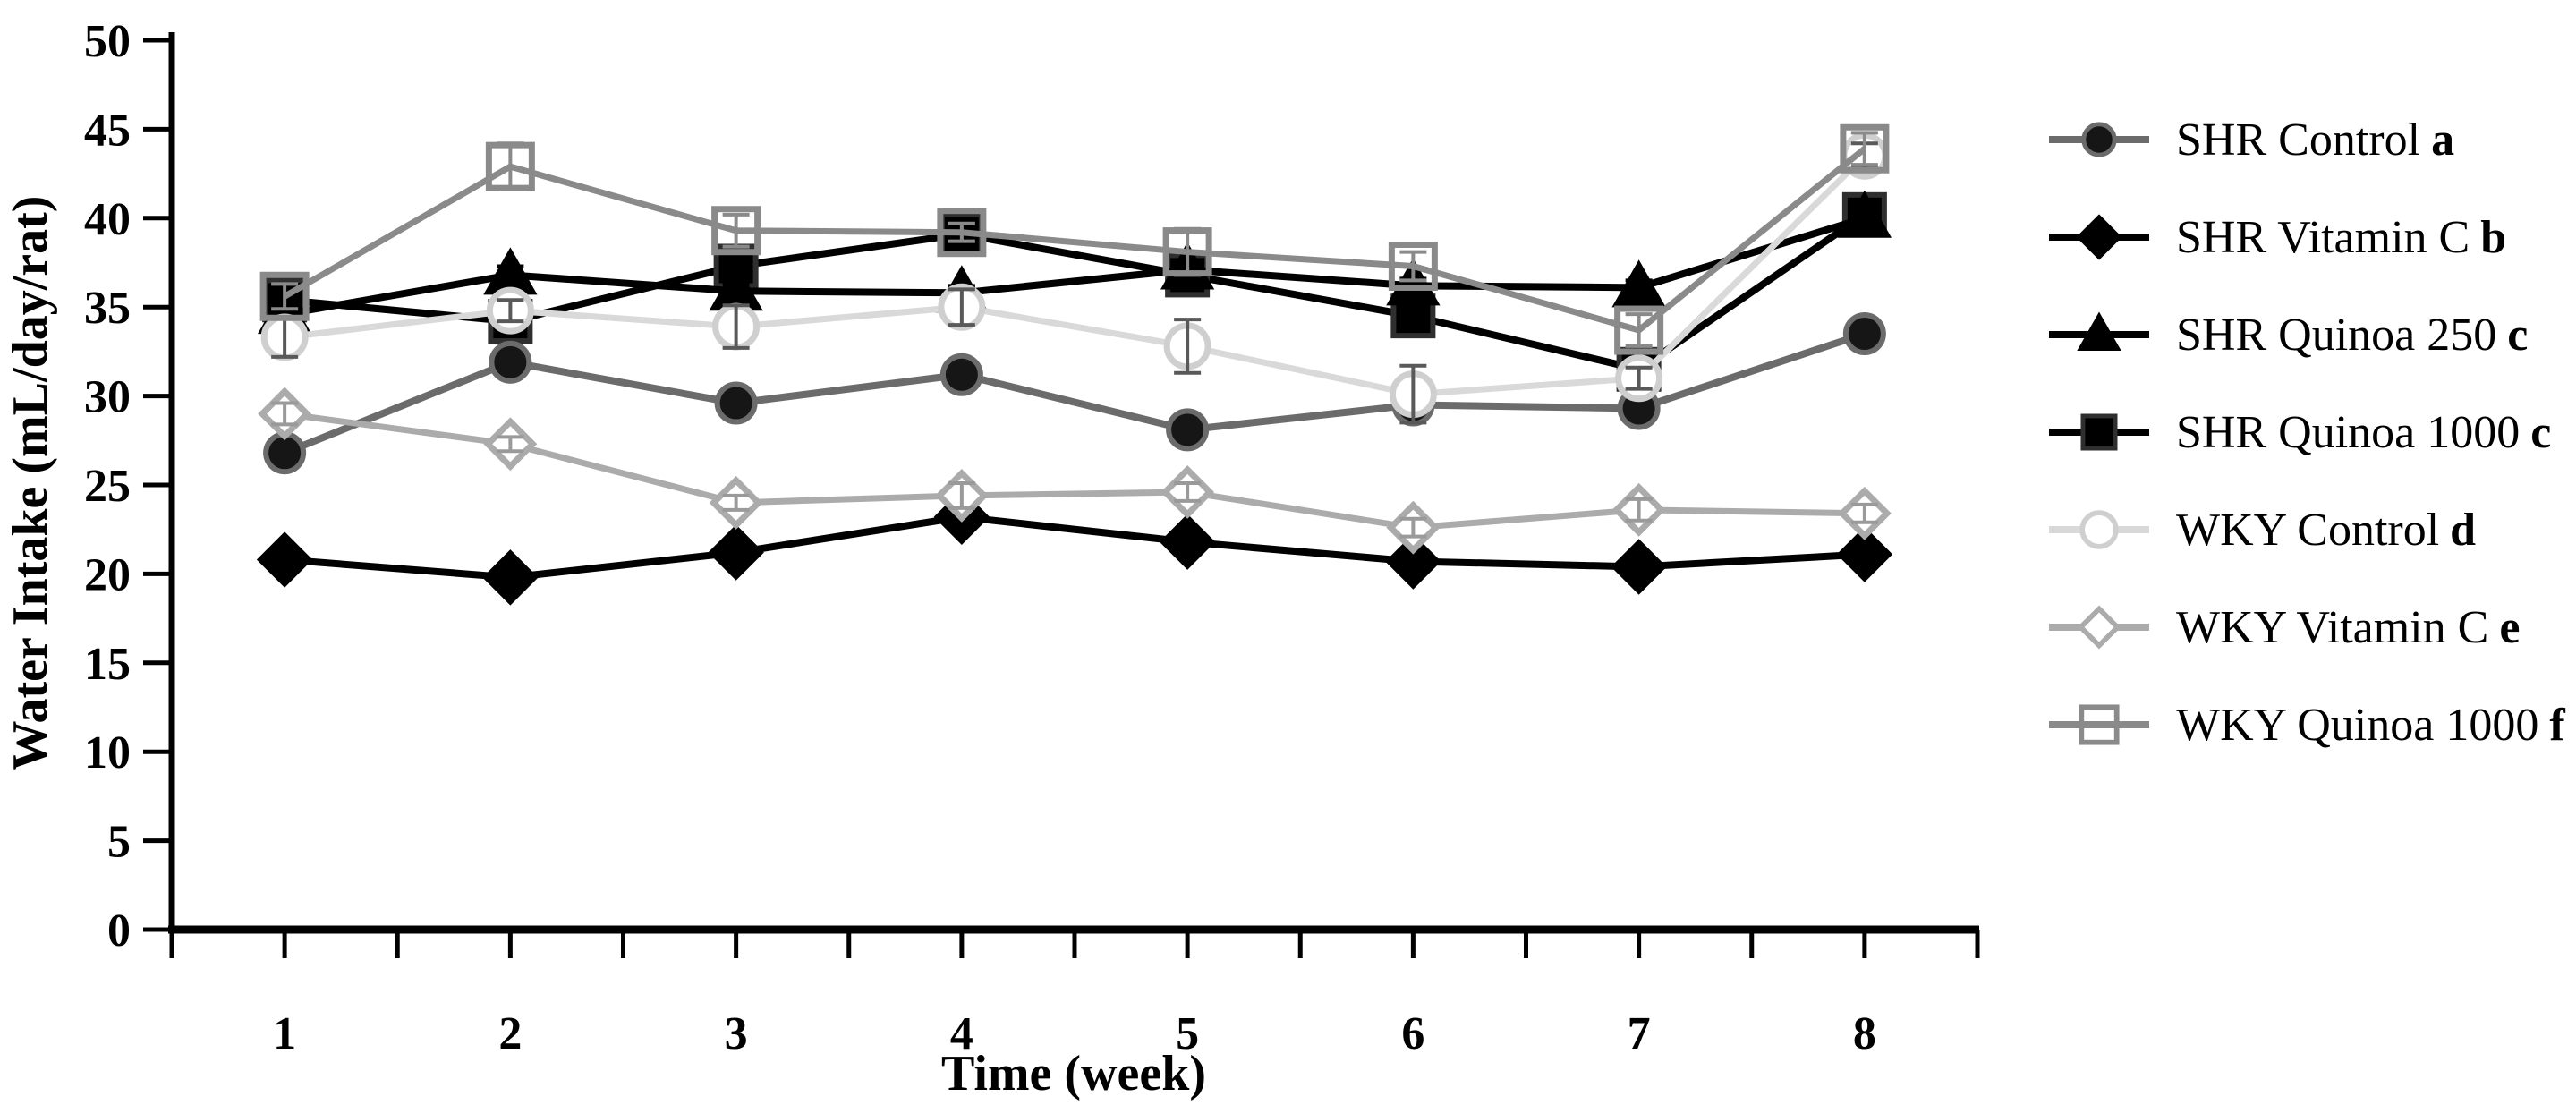 This screenshot has width=2576, height=1105. I want to click on wky-control-line, so click(1075, 275).